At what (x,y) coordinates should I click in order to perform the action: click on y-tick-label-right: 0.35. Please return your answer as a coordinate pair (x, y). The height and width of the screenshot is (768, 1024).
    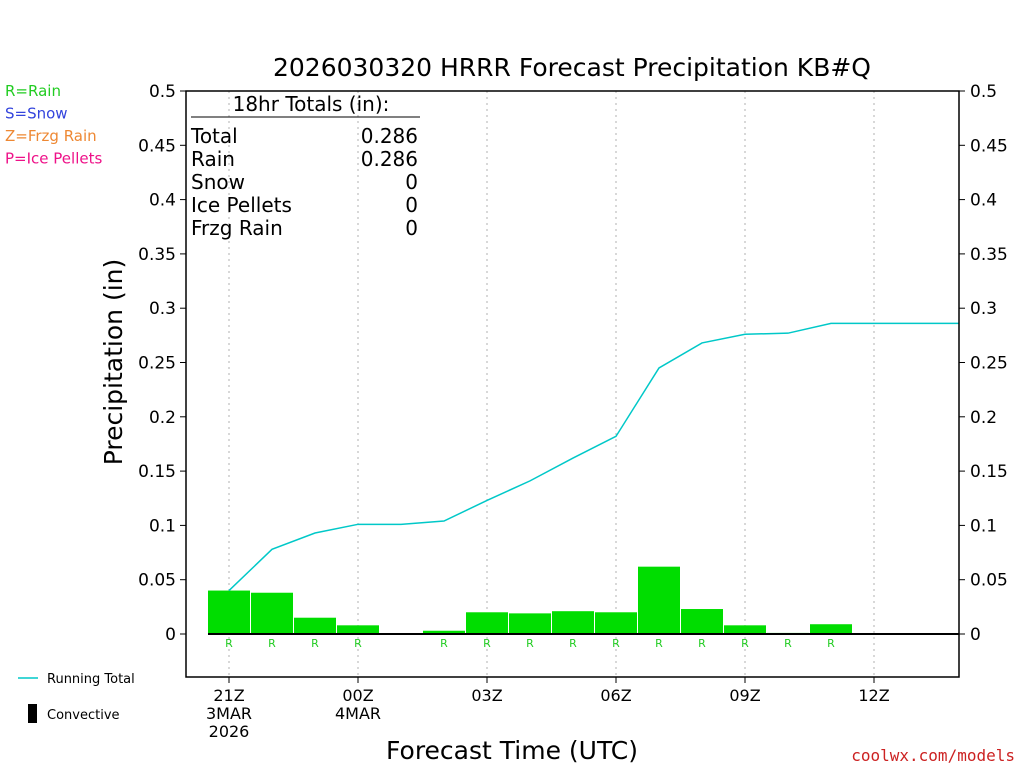
    Looking at the image, I should click on (989, 255).